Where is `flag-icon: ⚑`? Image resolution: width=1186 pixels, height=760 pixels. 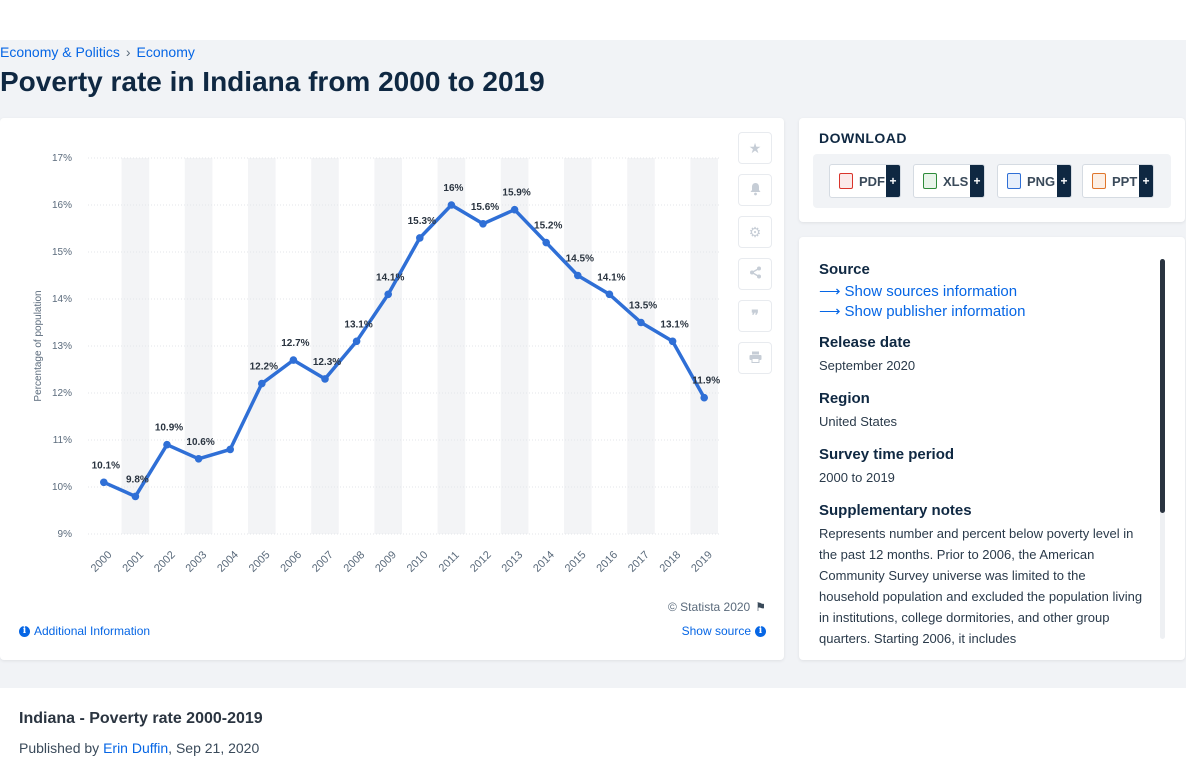
flag-icon: ⚑ is located at coordinates (760, 607).